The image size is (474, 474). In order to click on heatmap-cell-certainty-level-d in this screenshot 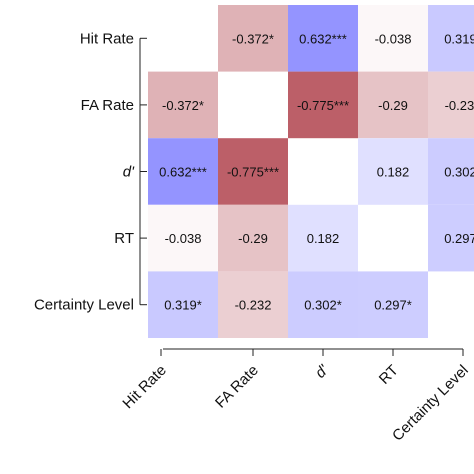, I will do `click(323, 304)`.